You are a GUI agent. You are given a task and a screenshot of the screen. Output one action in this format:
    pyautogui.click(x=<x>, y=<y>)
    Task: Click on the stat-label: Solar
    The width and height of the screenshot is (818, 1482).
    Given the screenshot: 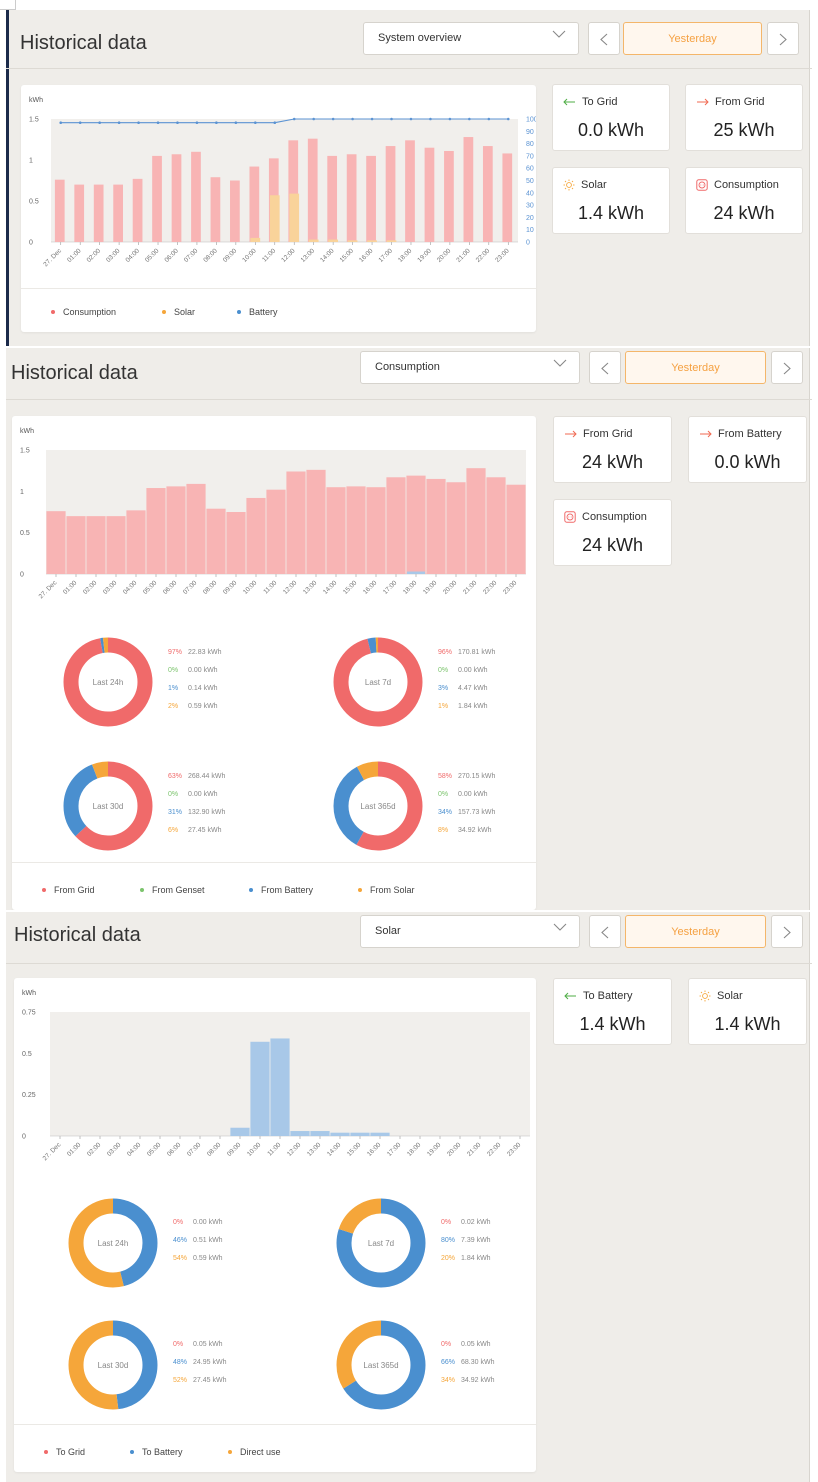 What is the action you would take?
    pyautogui.click(x=730, y=996)
    